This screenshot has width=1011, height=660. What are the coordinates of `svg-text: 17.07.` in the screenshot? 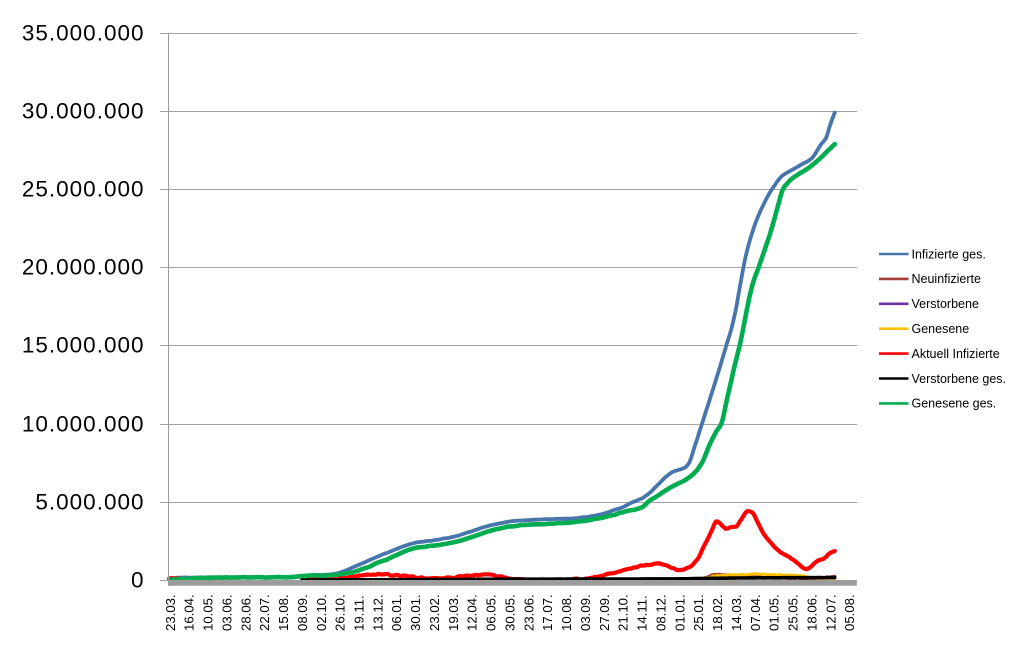 It's located at (547, 612).